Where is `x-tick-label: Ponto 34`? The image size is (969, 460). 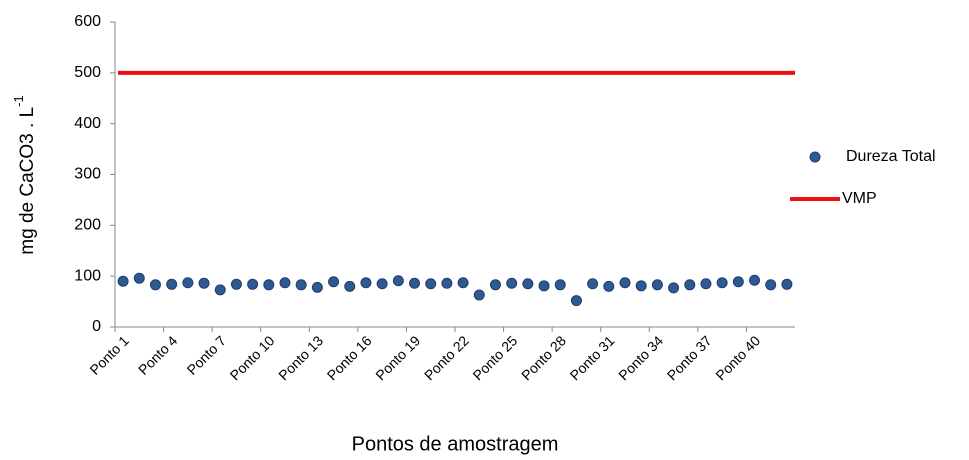
x-tick-label: Ponto 34 is located at coordinates (640, 357).